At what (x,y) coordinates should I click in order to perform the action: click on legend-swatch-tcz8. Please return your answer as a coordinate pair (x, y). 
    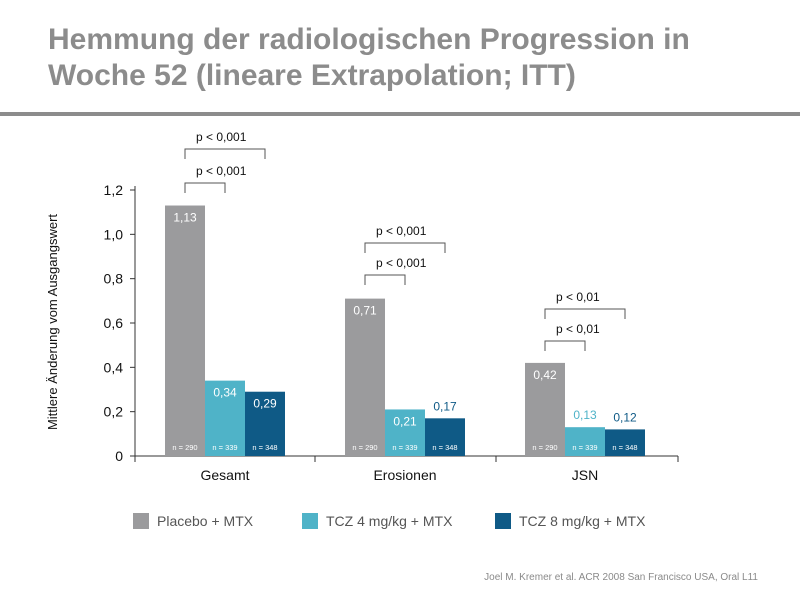
    Looking at the image, I should click on (503, 521).